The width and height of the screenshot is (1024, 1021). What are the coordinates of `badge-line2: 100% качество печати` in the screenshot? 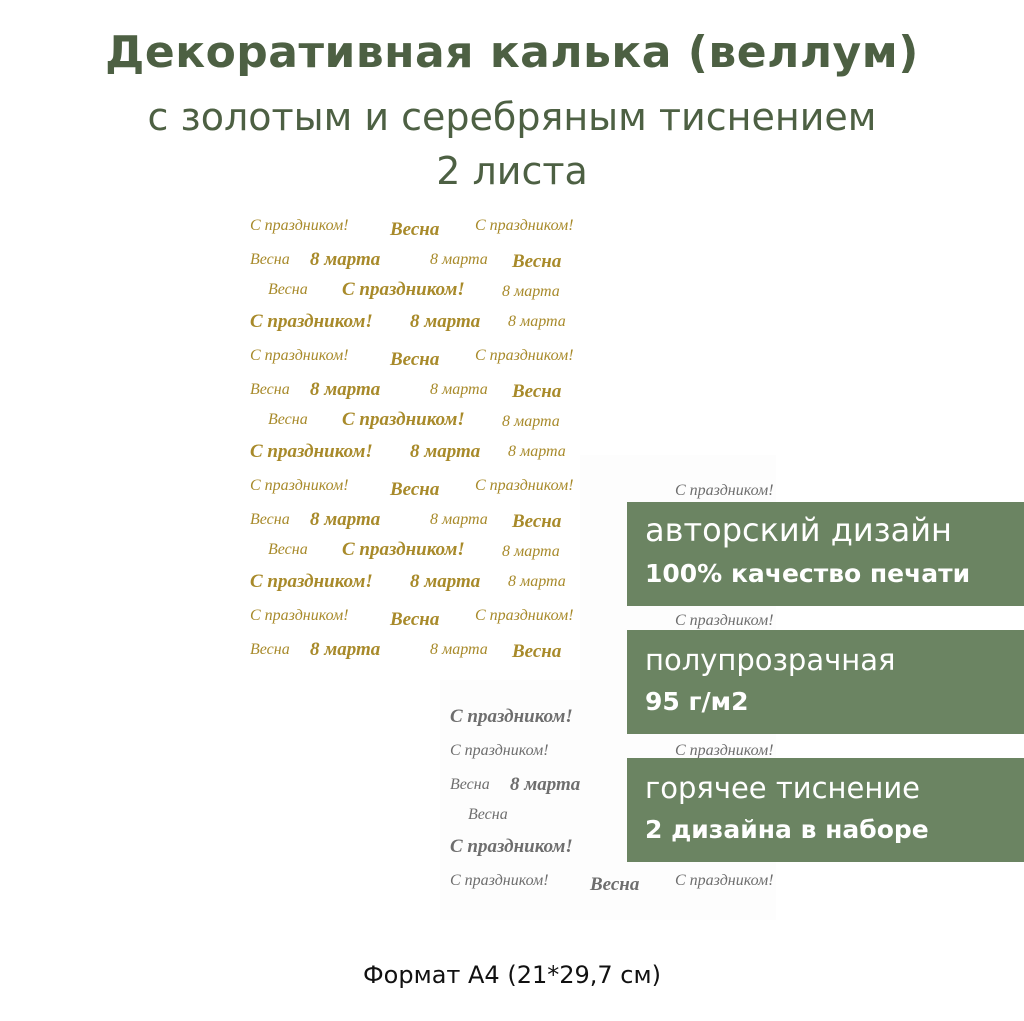 It's located at (808, 573).